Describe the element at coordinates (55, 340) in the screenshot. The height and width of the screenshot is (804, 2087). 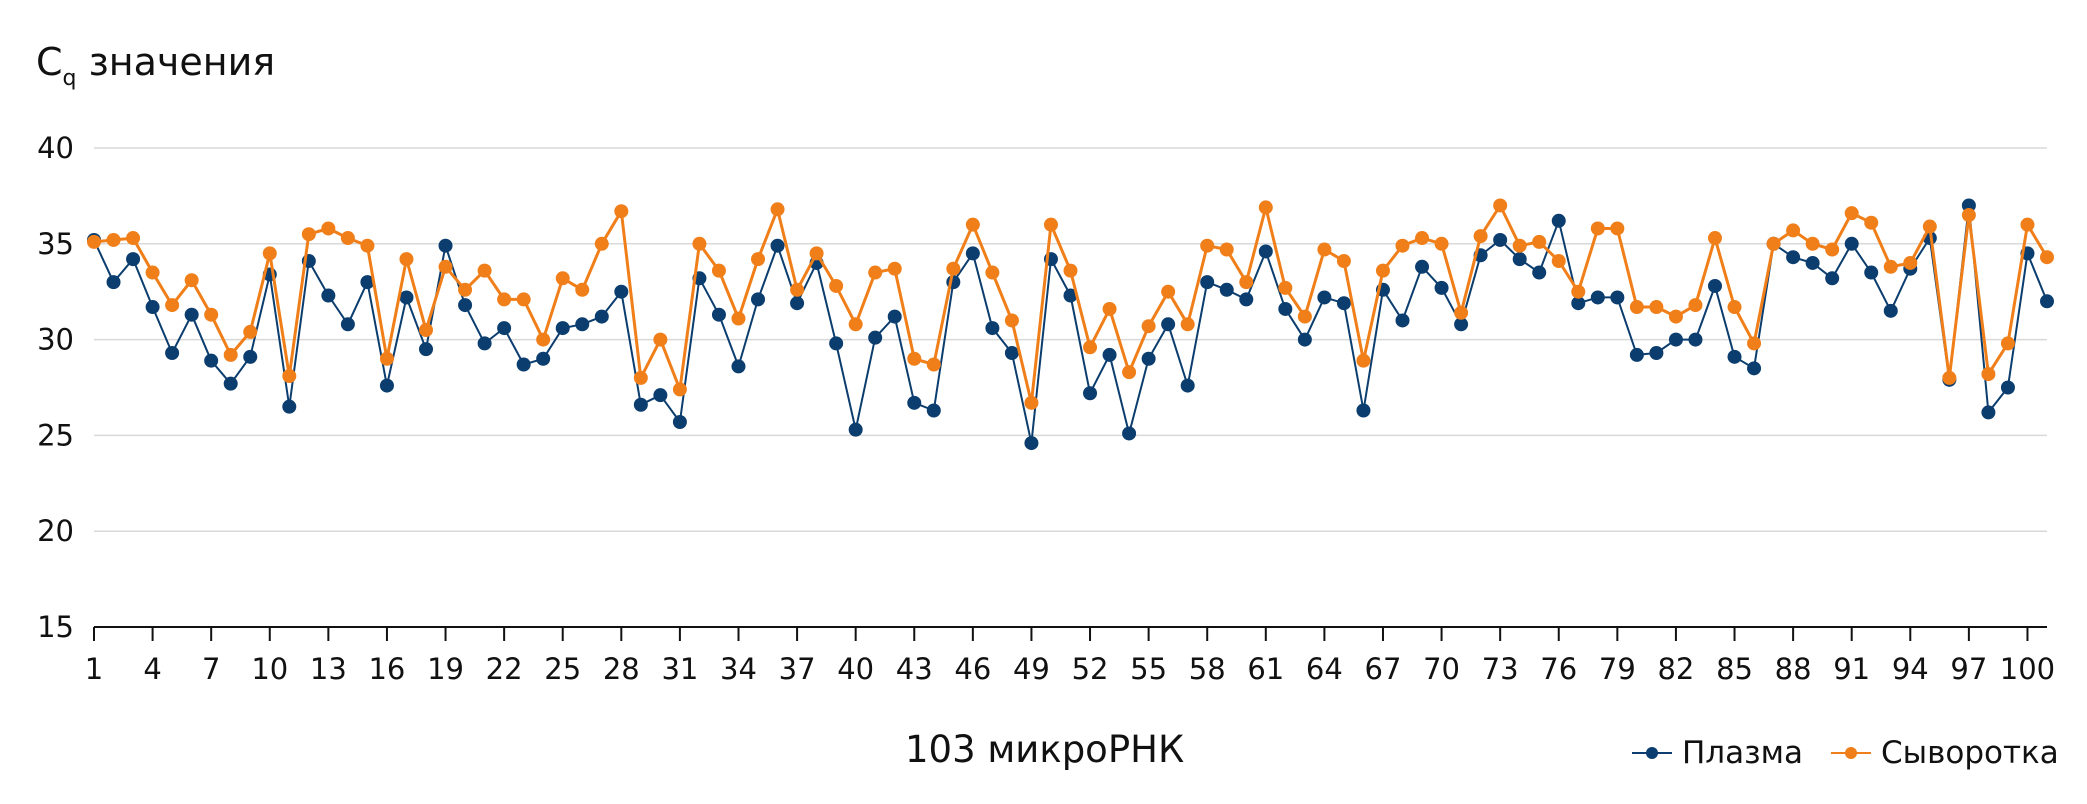
I see `y-tick-label: 30` at that location.